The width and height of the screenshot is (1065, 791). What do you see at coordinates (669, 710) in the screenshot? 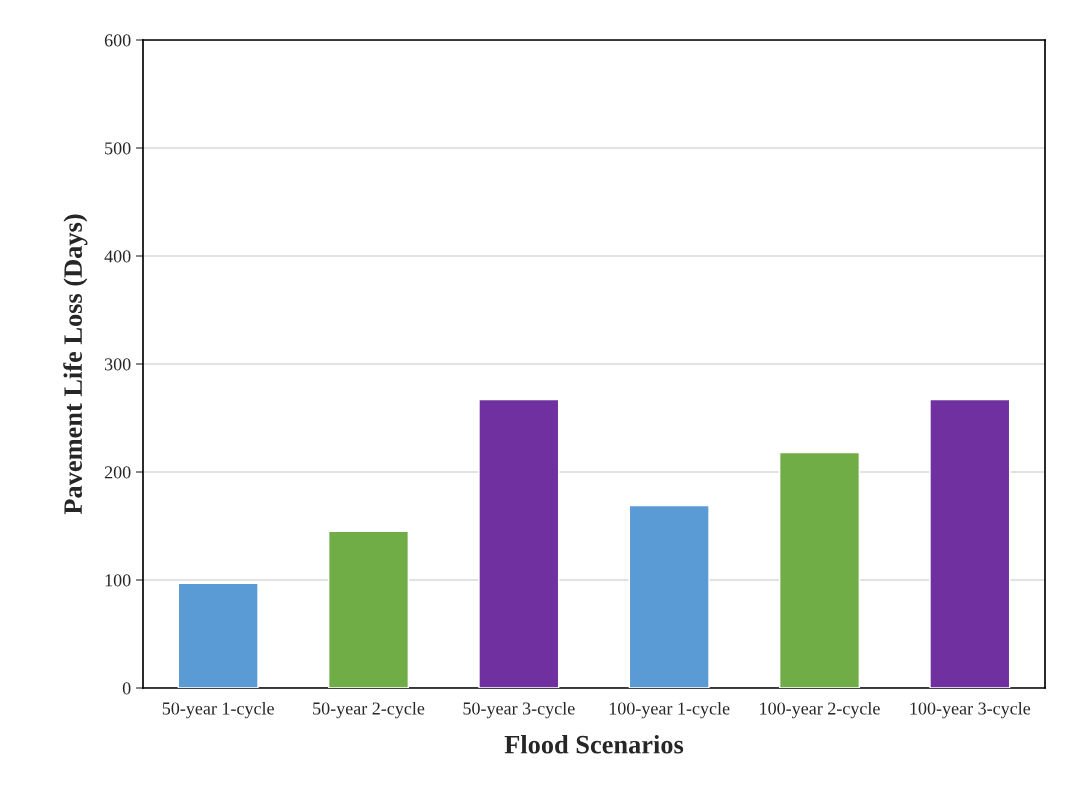
I see `x-tick-label: 100-year 1-cycle` at bounding box center [669, 710].